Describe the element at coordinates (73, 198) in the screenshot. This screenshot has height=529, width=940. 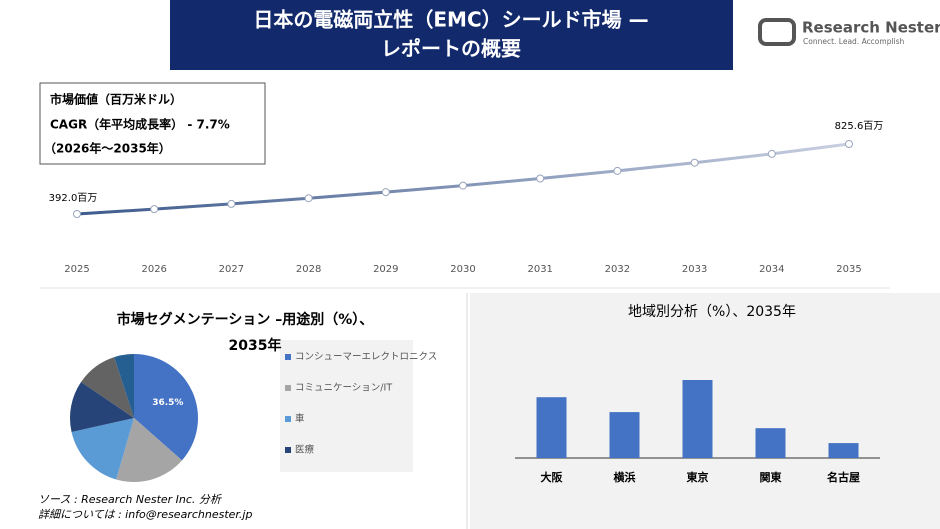
I see `data-label: 392.0百万` at that location.